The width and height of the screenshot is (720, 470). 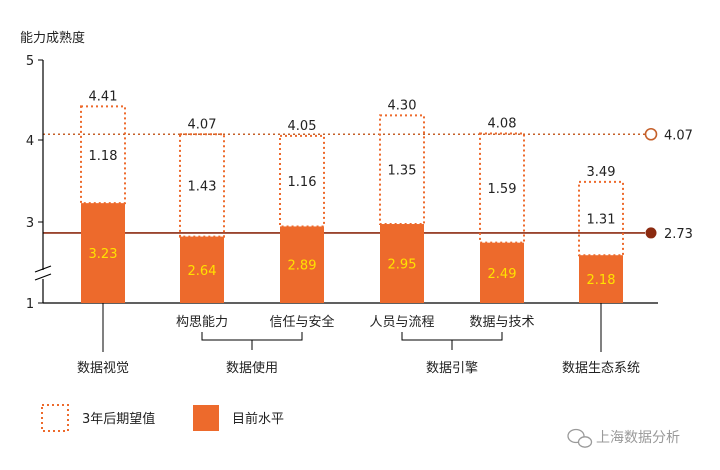 What do you see at coordinates (678, 135) in the screenshot?
I see `reference-label: 4.07` at bounding box center [678, 135].